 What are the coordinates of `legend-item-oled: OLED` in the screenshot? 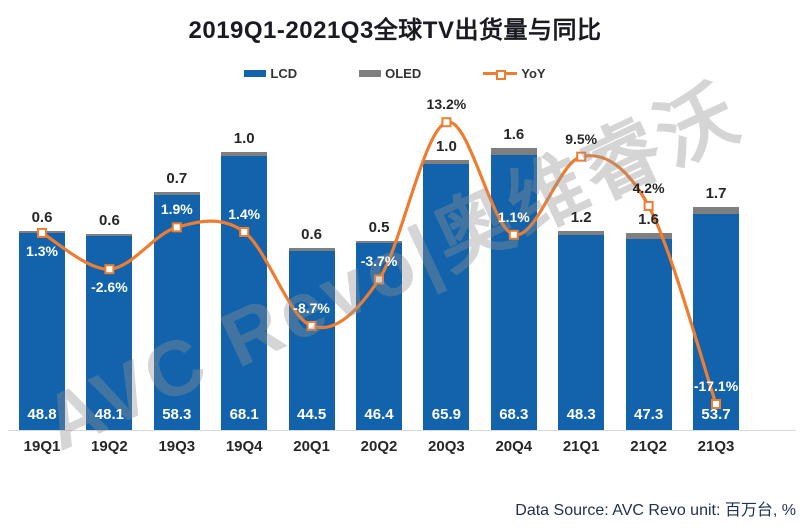 It's located at (390, 73).